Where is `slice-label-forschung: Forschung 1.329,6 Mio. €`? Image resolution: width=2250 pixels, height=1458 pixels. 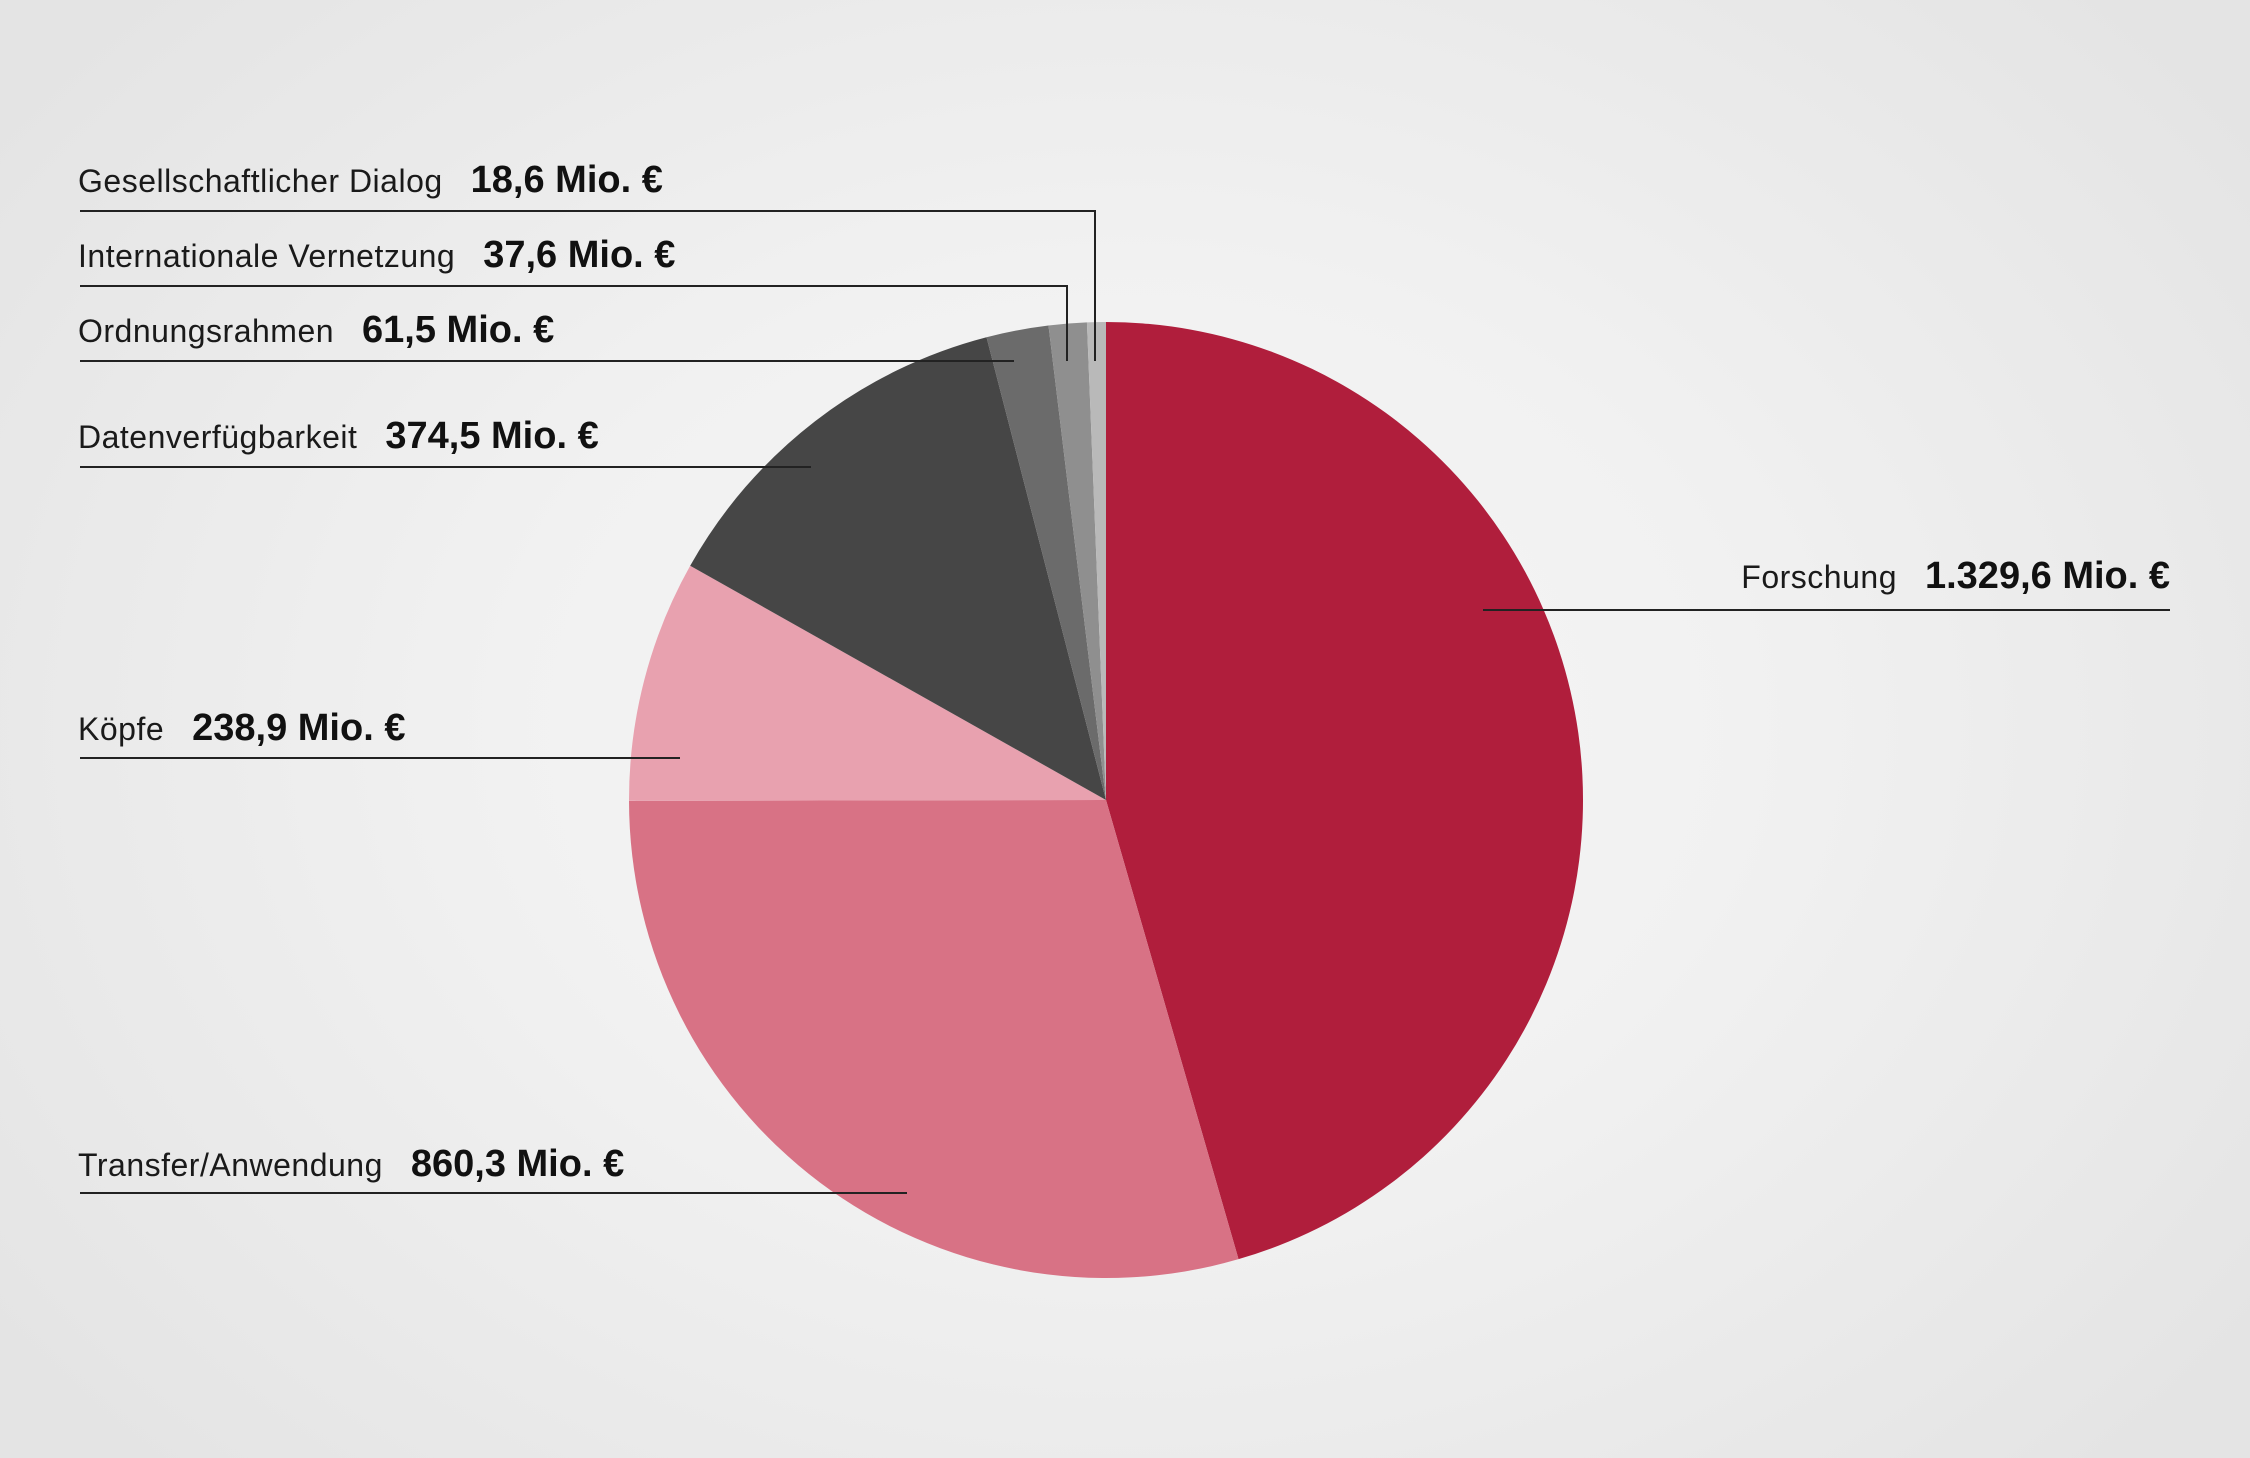 slice-label-forschung: Forschung 1.329,6 Mio. € is located at coordinates (1955, 576).